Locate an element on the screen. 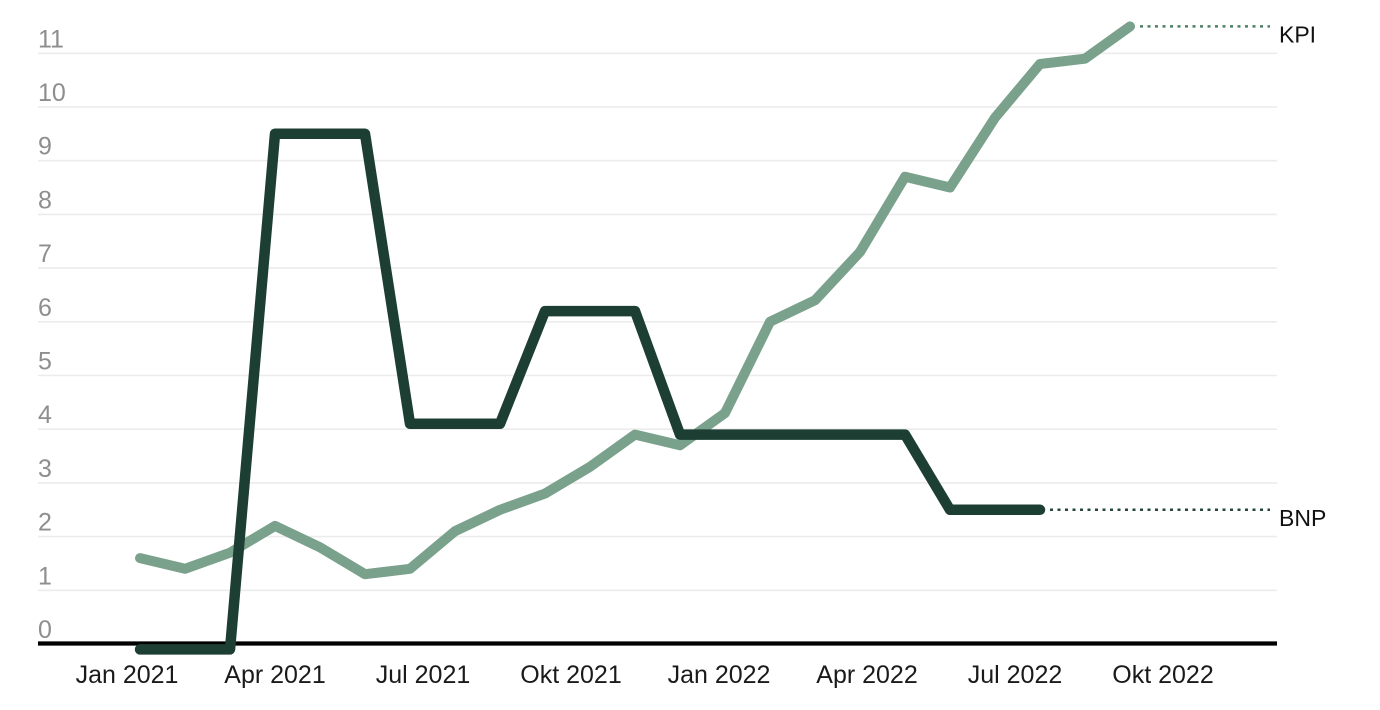  y-axis-tick-label: 4 is located at coordinates (45, 415).